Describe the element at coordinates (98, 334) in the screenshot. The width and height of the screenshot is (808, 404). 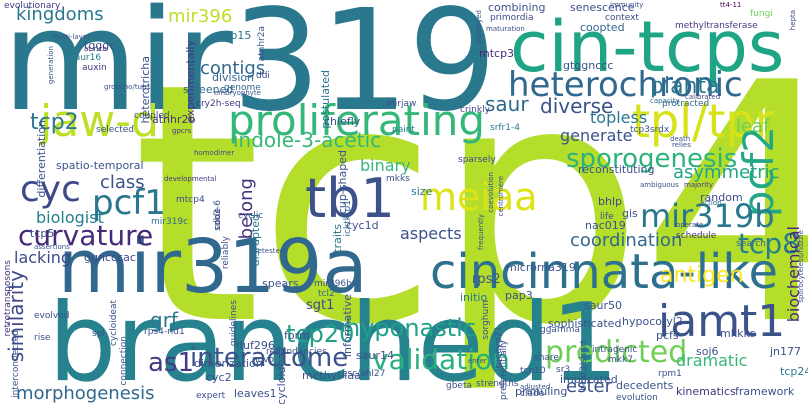
I see `small-word: spl` at that location.